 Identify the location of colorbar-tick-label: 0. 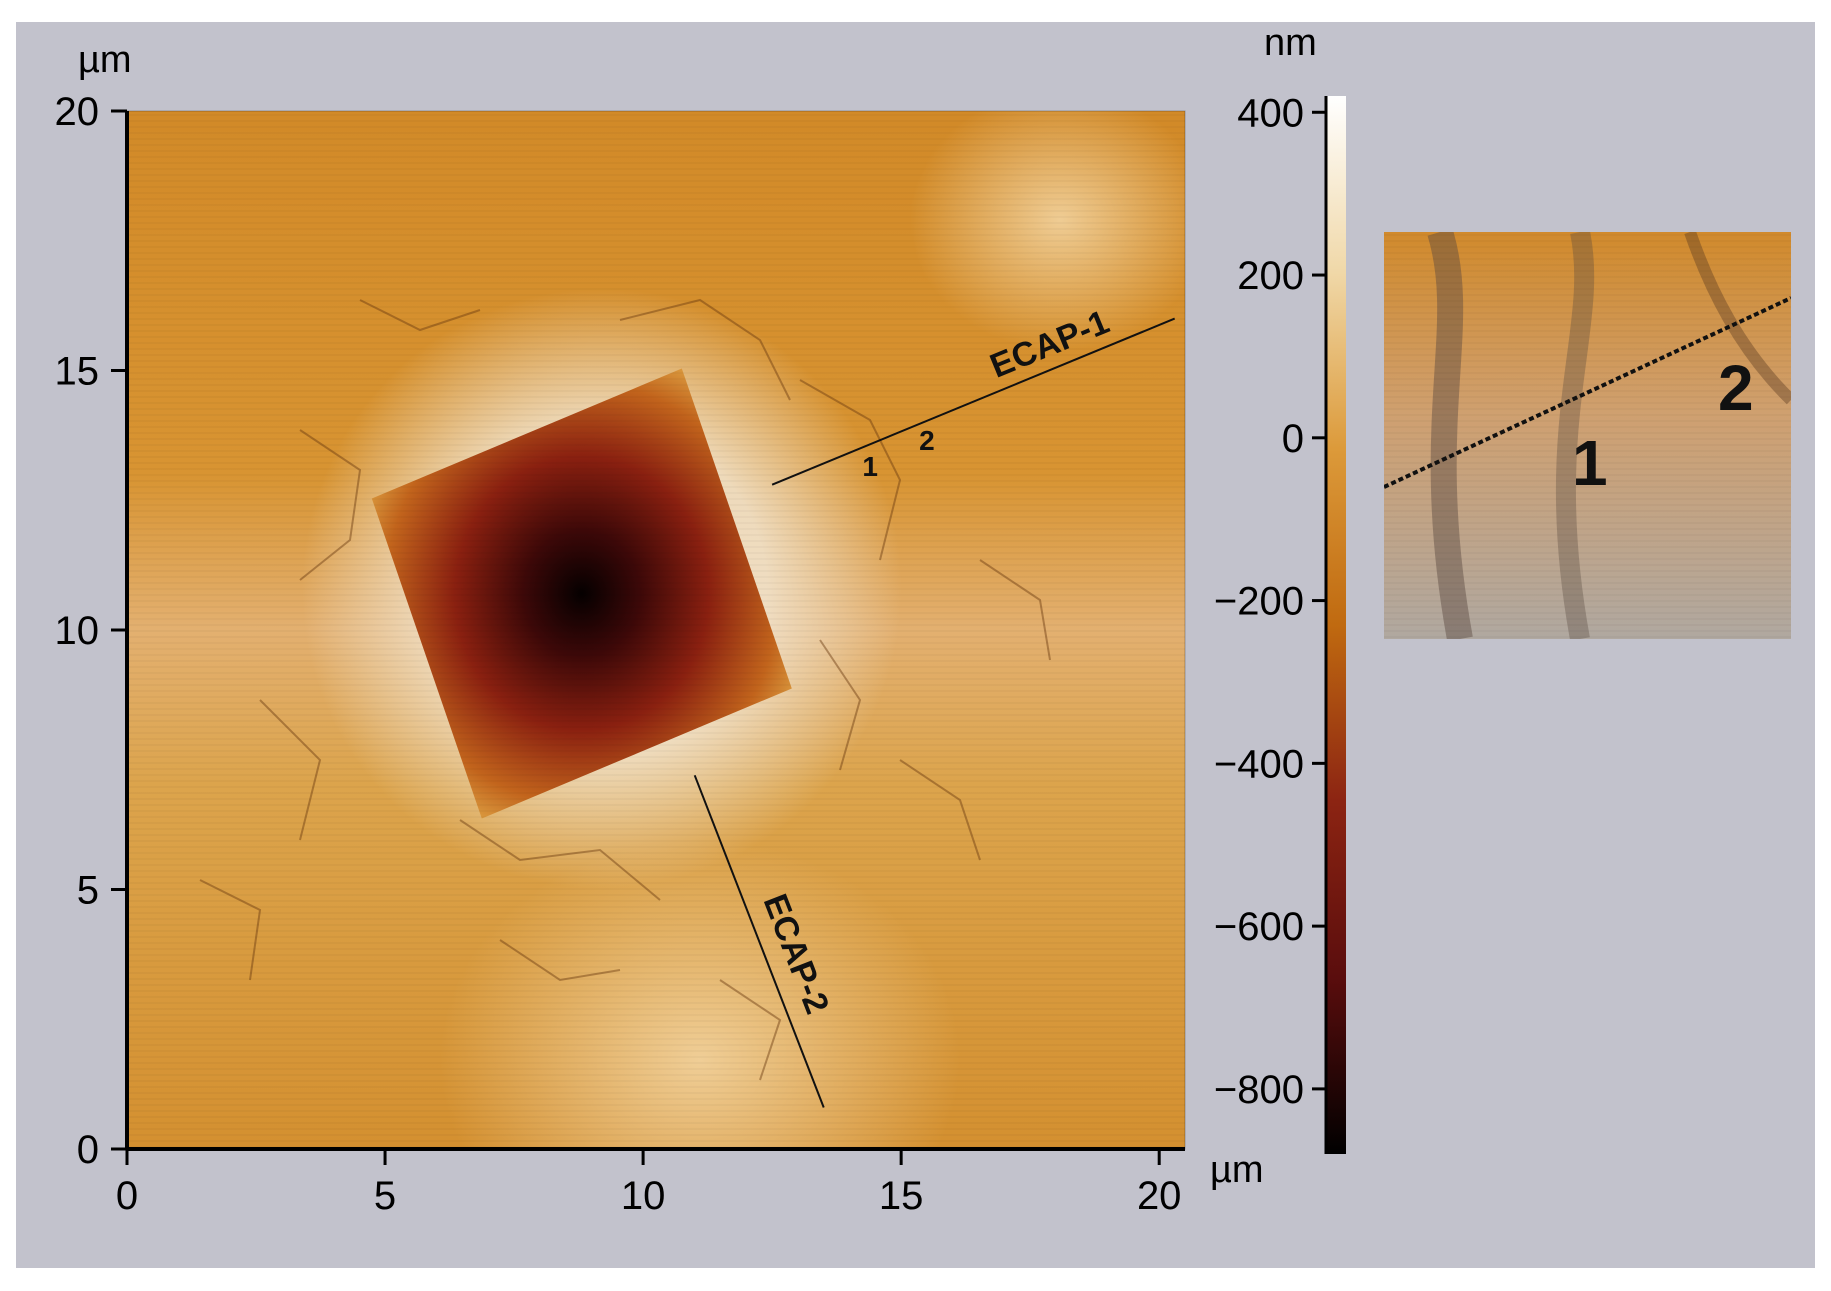
(1293, 439).